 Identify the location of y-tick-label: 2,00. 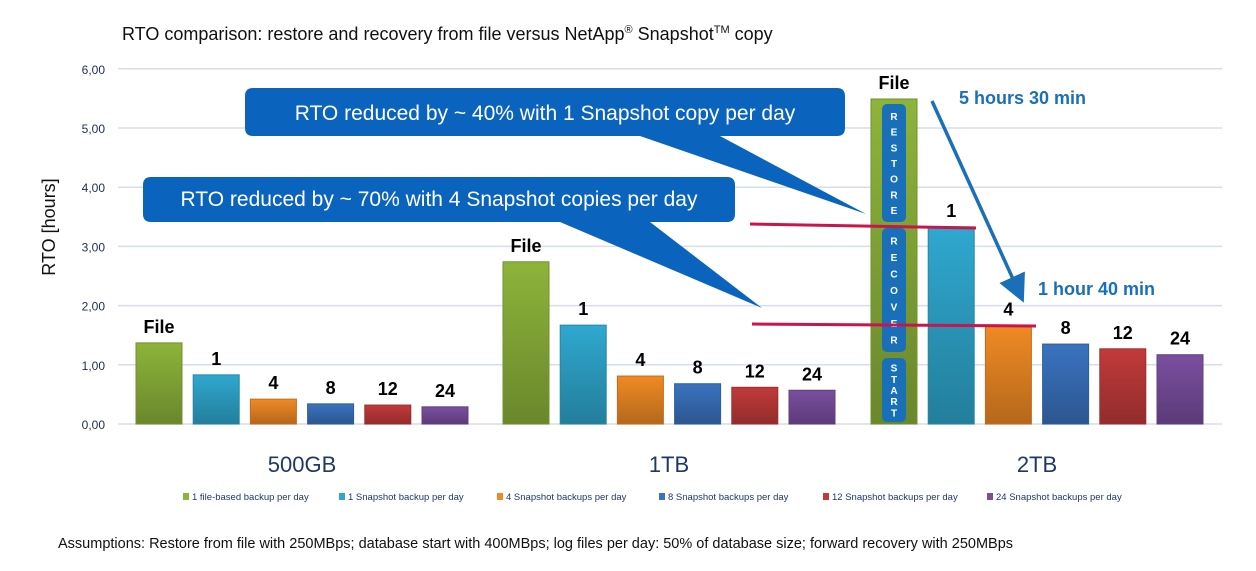
(94, 307).